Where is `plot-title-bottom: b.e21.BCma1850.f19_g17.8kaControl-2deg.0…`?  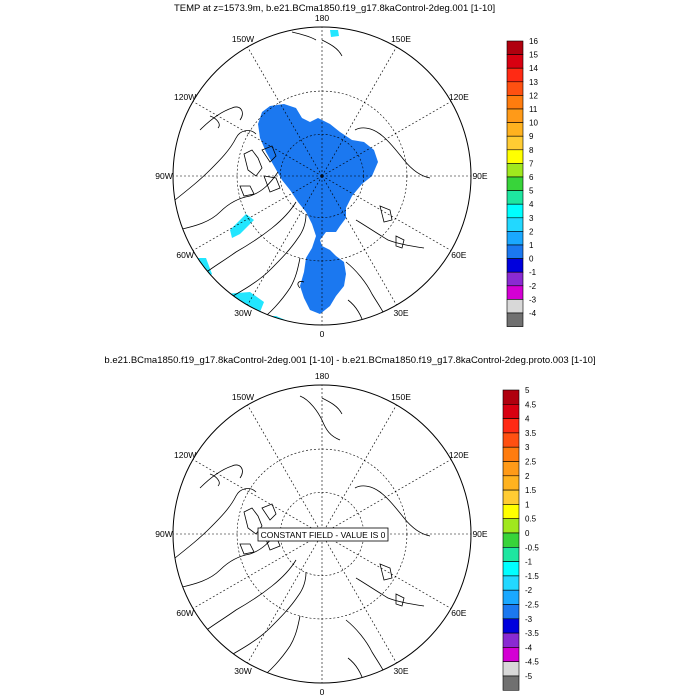 plot-title-bottom: b.e21.BCma1850.f19_g17.8kaControl-2deg.0… is located at coordinates (350, 360).